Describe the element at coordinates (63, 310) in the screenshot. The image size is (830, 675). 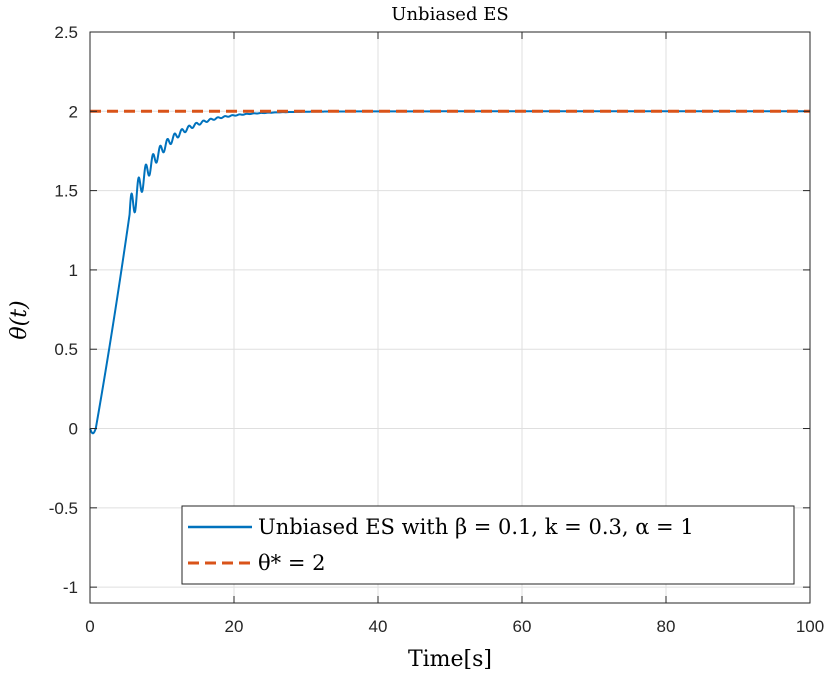
I see `y-tick-labels: -1 -0.5 0 0.5 1 1.5 2 2.5` at that location.